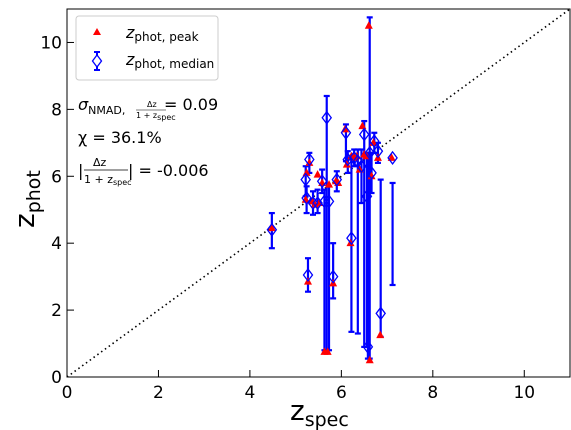 This screenshot has height=430, width=571. Describe the element at coordinates (100, 162) in the screenshot. I see `stat-bias-frac-num: Δz` at that location.